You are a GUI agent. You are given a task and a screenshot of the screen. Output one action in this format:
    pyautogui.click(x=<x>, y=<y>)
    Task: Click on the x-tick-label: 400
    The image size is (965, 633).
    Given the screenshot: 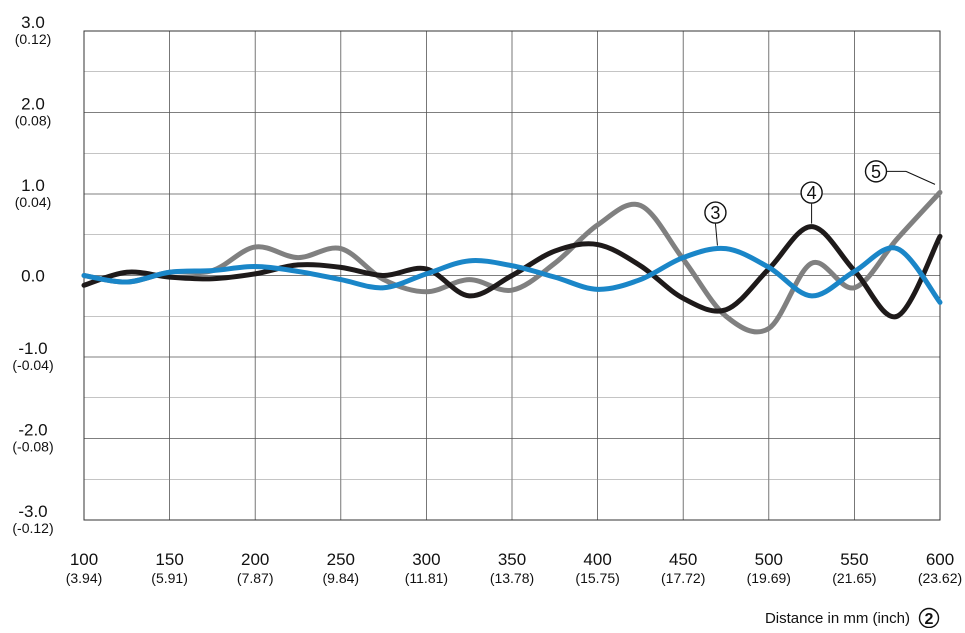 What is the action you would take?
    pyautogui.click(x=597, y=559)
    